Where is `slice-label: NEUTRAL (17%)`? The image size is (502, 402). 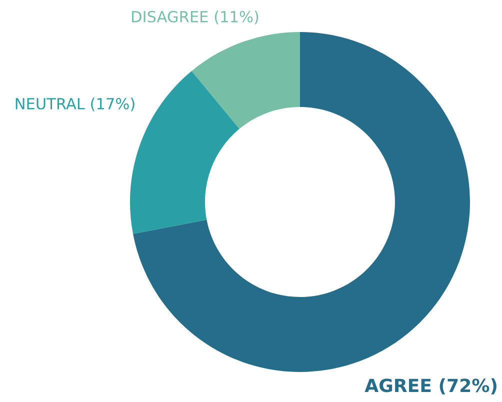 slice-label: NEUTRAL (17%) is located at coordinates (75, 105).